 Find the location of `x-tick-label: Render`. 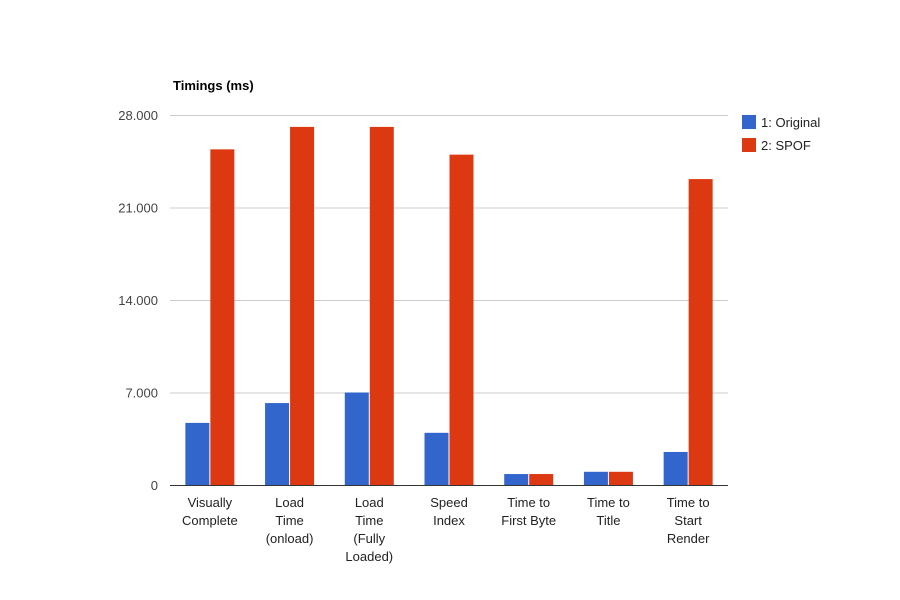

x-tick-label: Render is located at coordinates (688, 538).